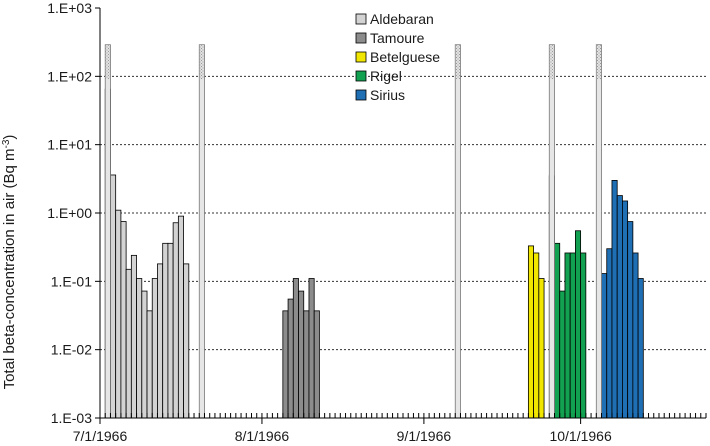 This screenshot has width=710, height=446. Describe the element at coordinates (69, 213) in the screenshot. I see `y-tick-label: 1.E+00` at that location.